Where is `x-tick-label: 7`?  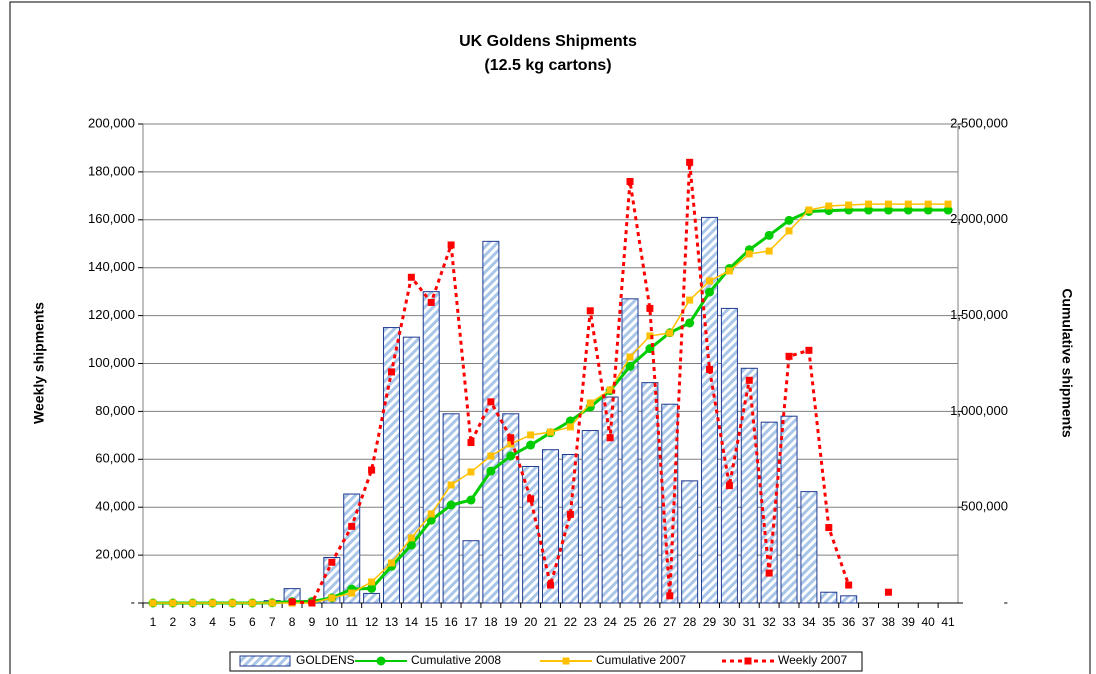
x-tick-label: 7 is located at coordinates (272, 622).